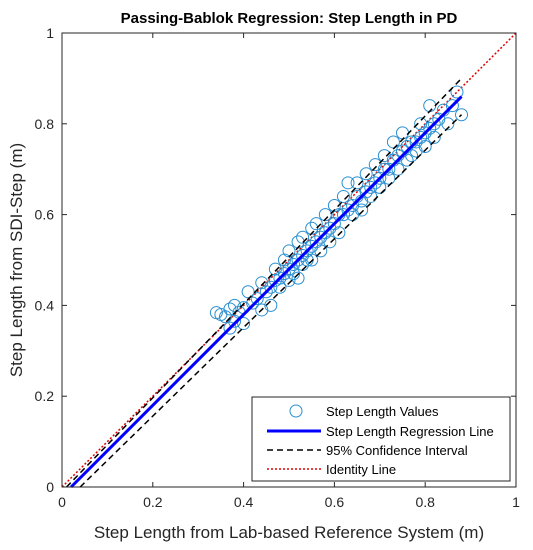  I want to click on legend-label-identity: Identity Line, so click(361, 469).